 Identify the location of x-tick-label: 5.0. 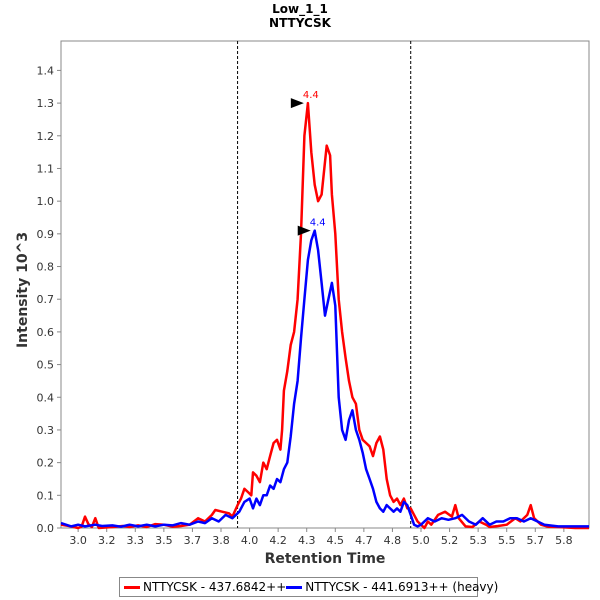
(421, 540).